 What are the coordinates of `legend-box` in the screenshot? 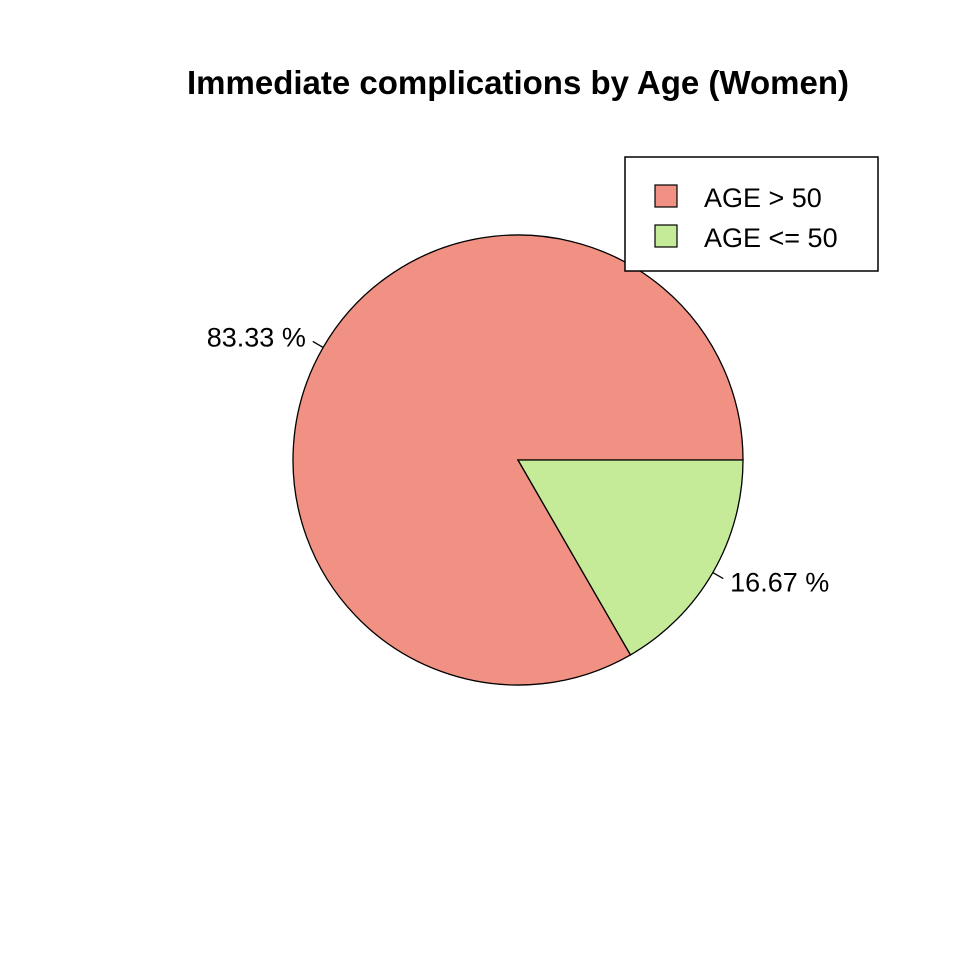 It's located at (751, 214).